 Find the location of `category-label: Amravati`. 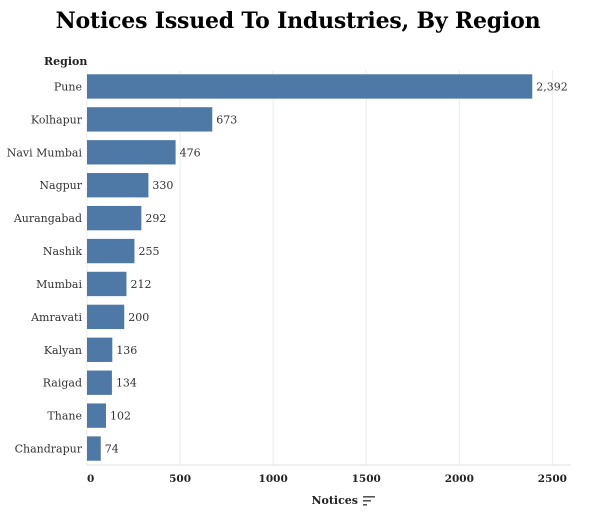

category-label: Amravati is located at coordinates (56, 317).